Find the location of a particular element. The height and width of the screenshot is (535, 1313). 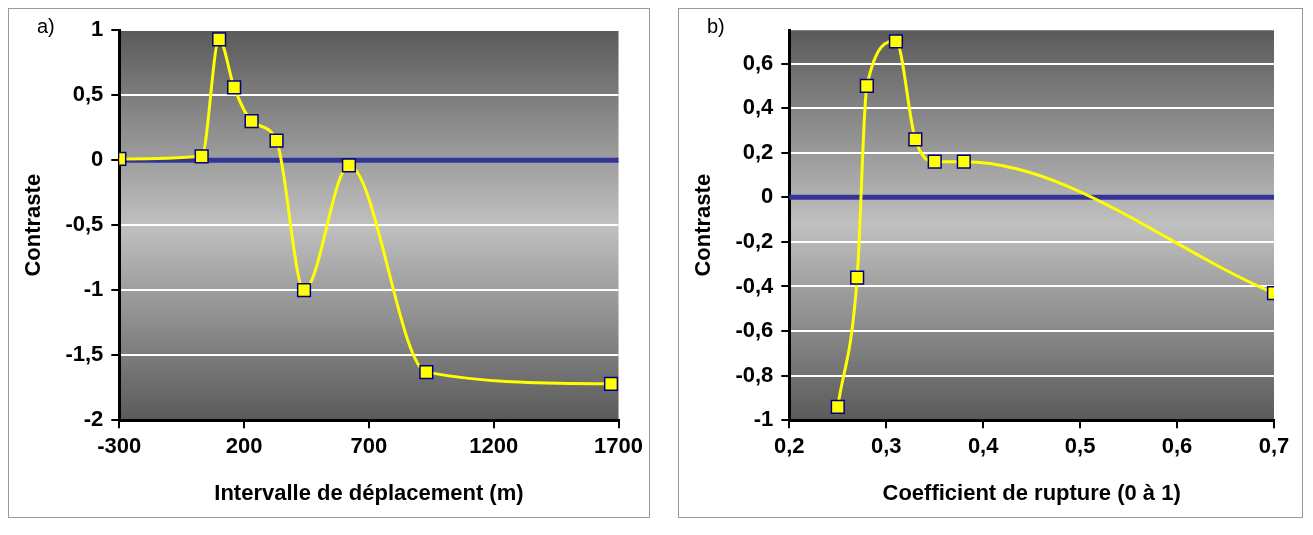

x-axis-title: Coefficient de rupture (0 à 1) is located at coordinates (1031, 492).